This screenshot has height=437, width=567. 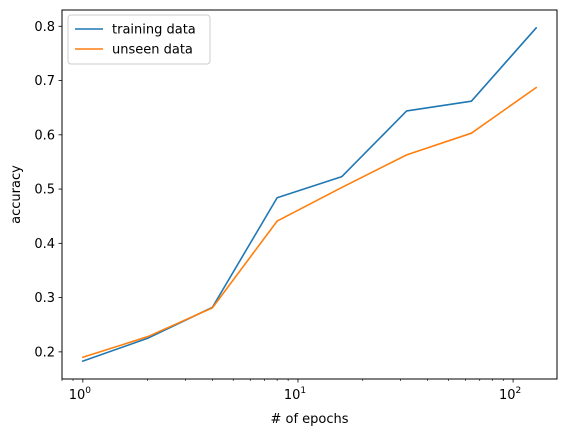 I want to click on x-tick-label: 10², so click(x=510, y=394).